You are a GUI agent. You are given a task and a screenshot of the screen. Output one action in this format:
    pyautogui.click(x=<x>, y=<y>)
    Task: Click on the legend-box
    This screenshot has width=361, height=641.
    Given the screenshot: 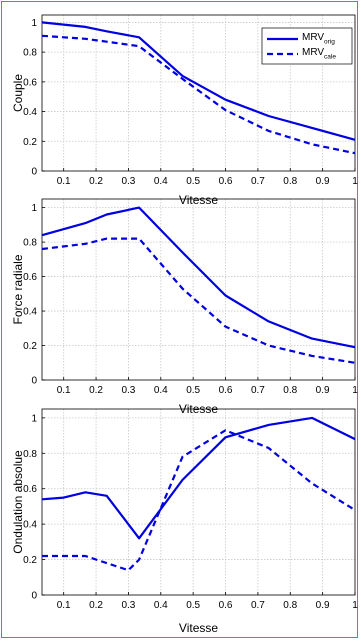 What is the action you would take?
    pyautogui.click(x=307, y=46)
    